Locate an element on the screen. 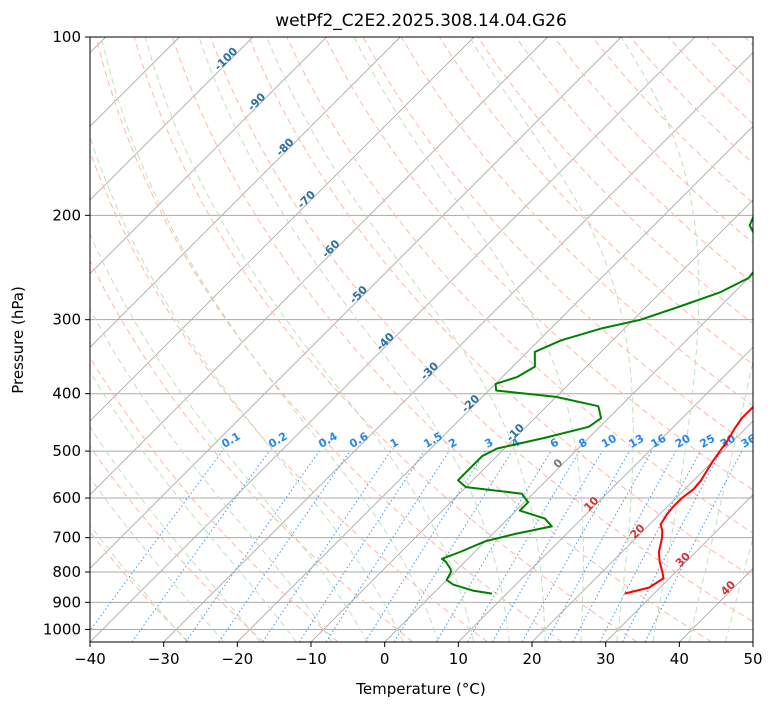 This screenshot has width=775, height=708. y-axis-label: Pressure (hPa) is located at coordinates (18, 340).